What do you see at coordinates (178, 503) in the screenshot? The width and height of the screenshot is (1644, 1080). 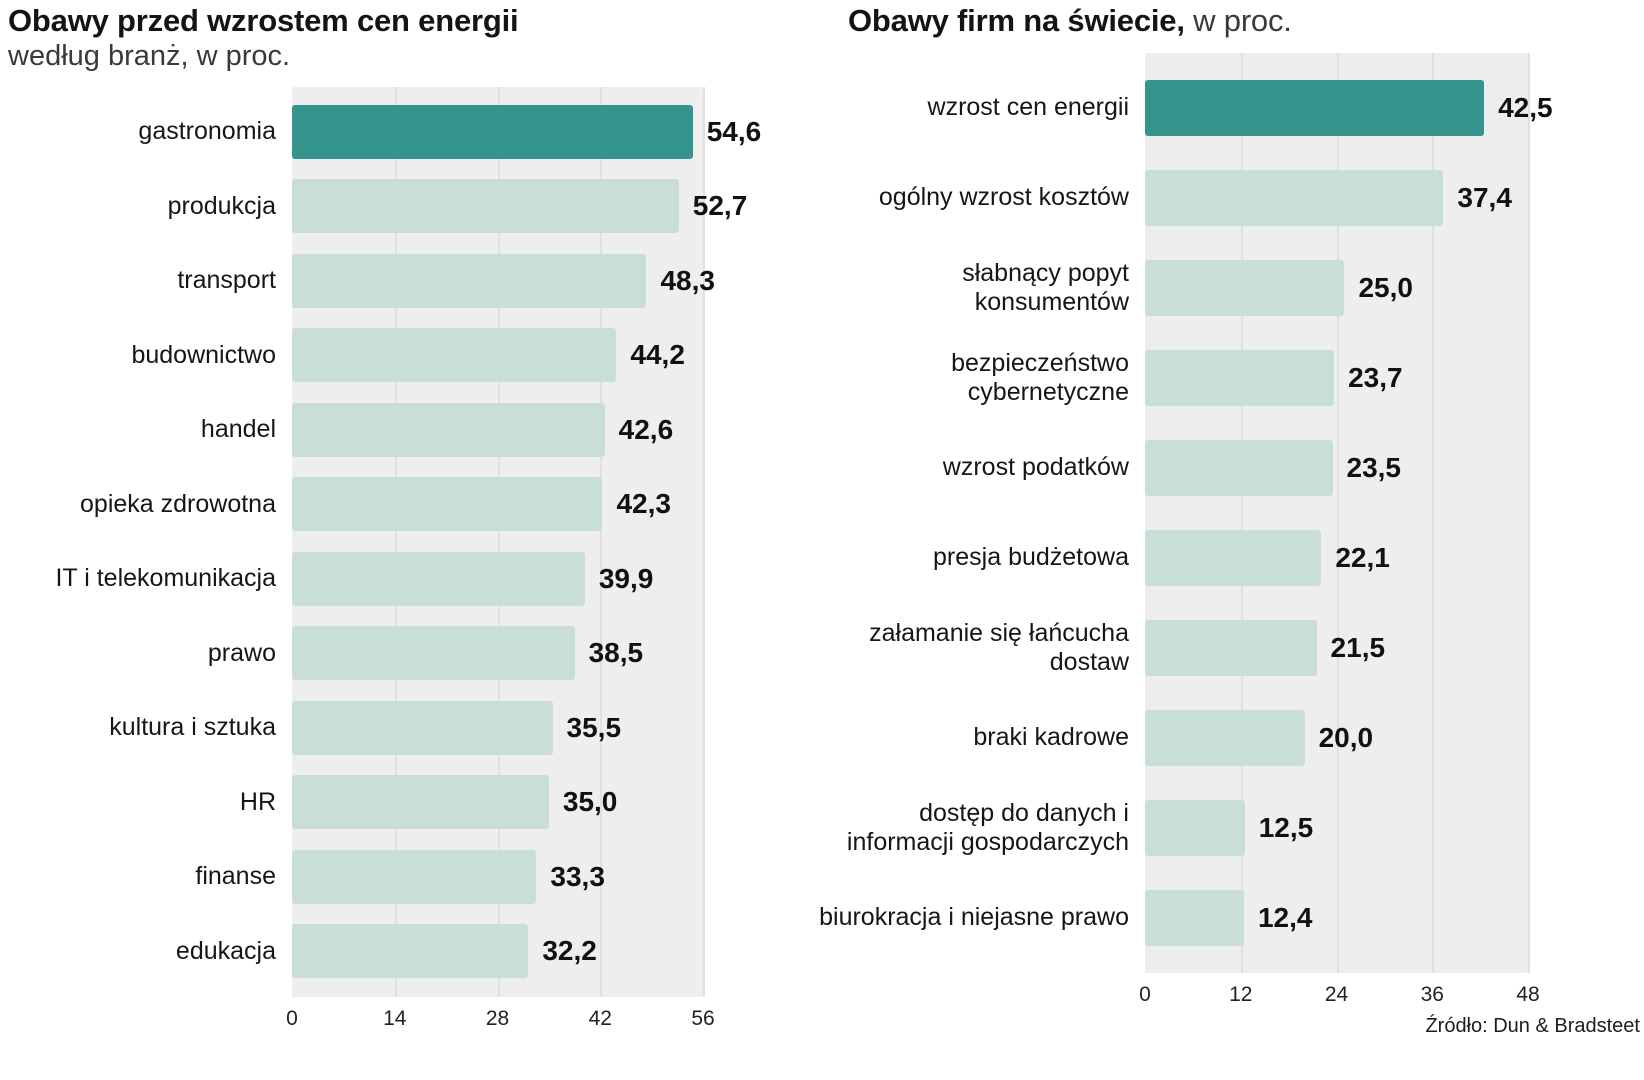 I see `category-label: opieka zdrowotna` at bounding box center [178, 503].